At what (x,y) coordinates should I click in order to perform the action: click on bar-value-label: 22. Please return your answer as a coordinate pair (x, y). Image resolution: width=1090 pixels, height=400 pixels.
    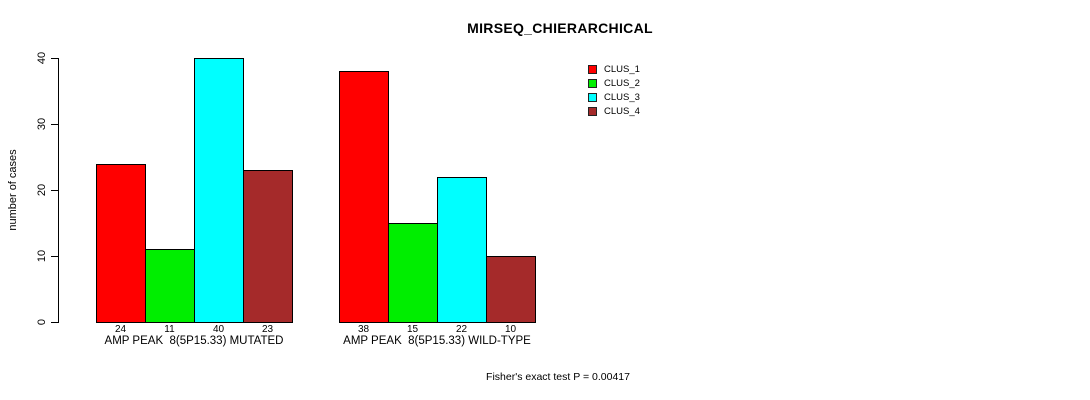
    Looking at the image, I should click on (461, 329).